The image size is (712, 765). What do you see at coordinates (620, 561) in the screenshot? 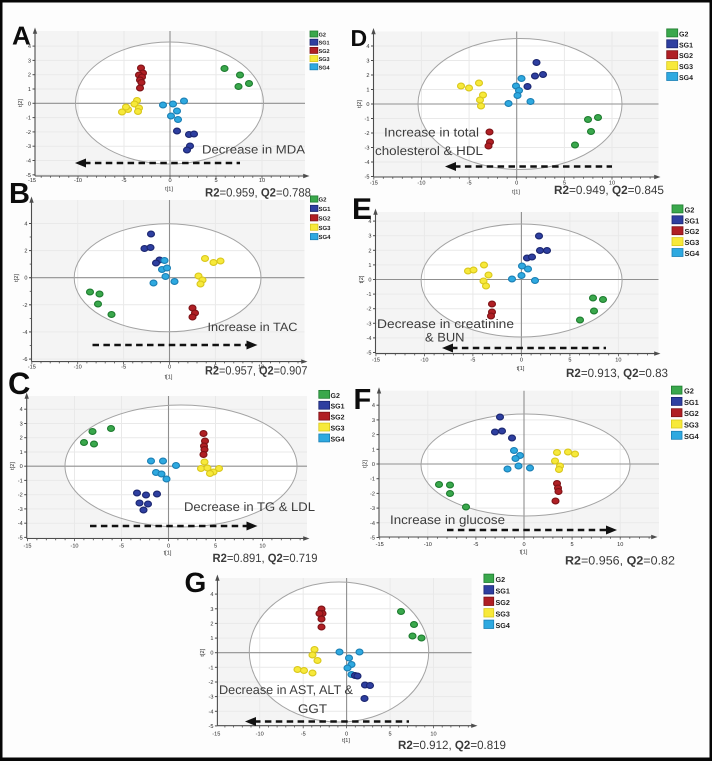
I see `svg-text: R2=0.956, Q2=0.82` at bounding box center [620, 561].